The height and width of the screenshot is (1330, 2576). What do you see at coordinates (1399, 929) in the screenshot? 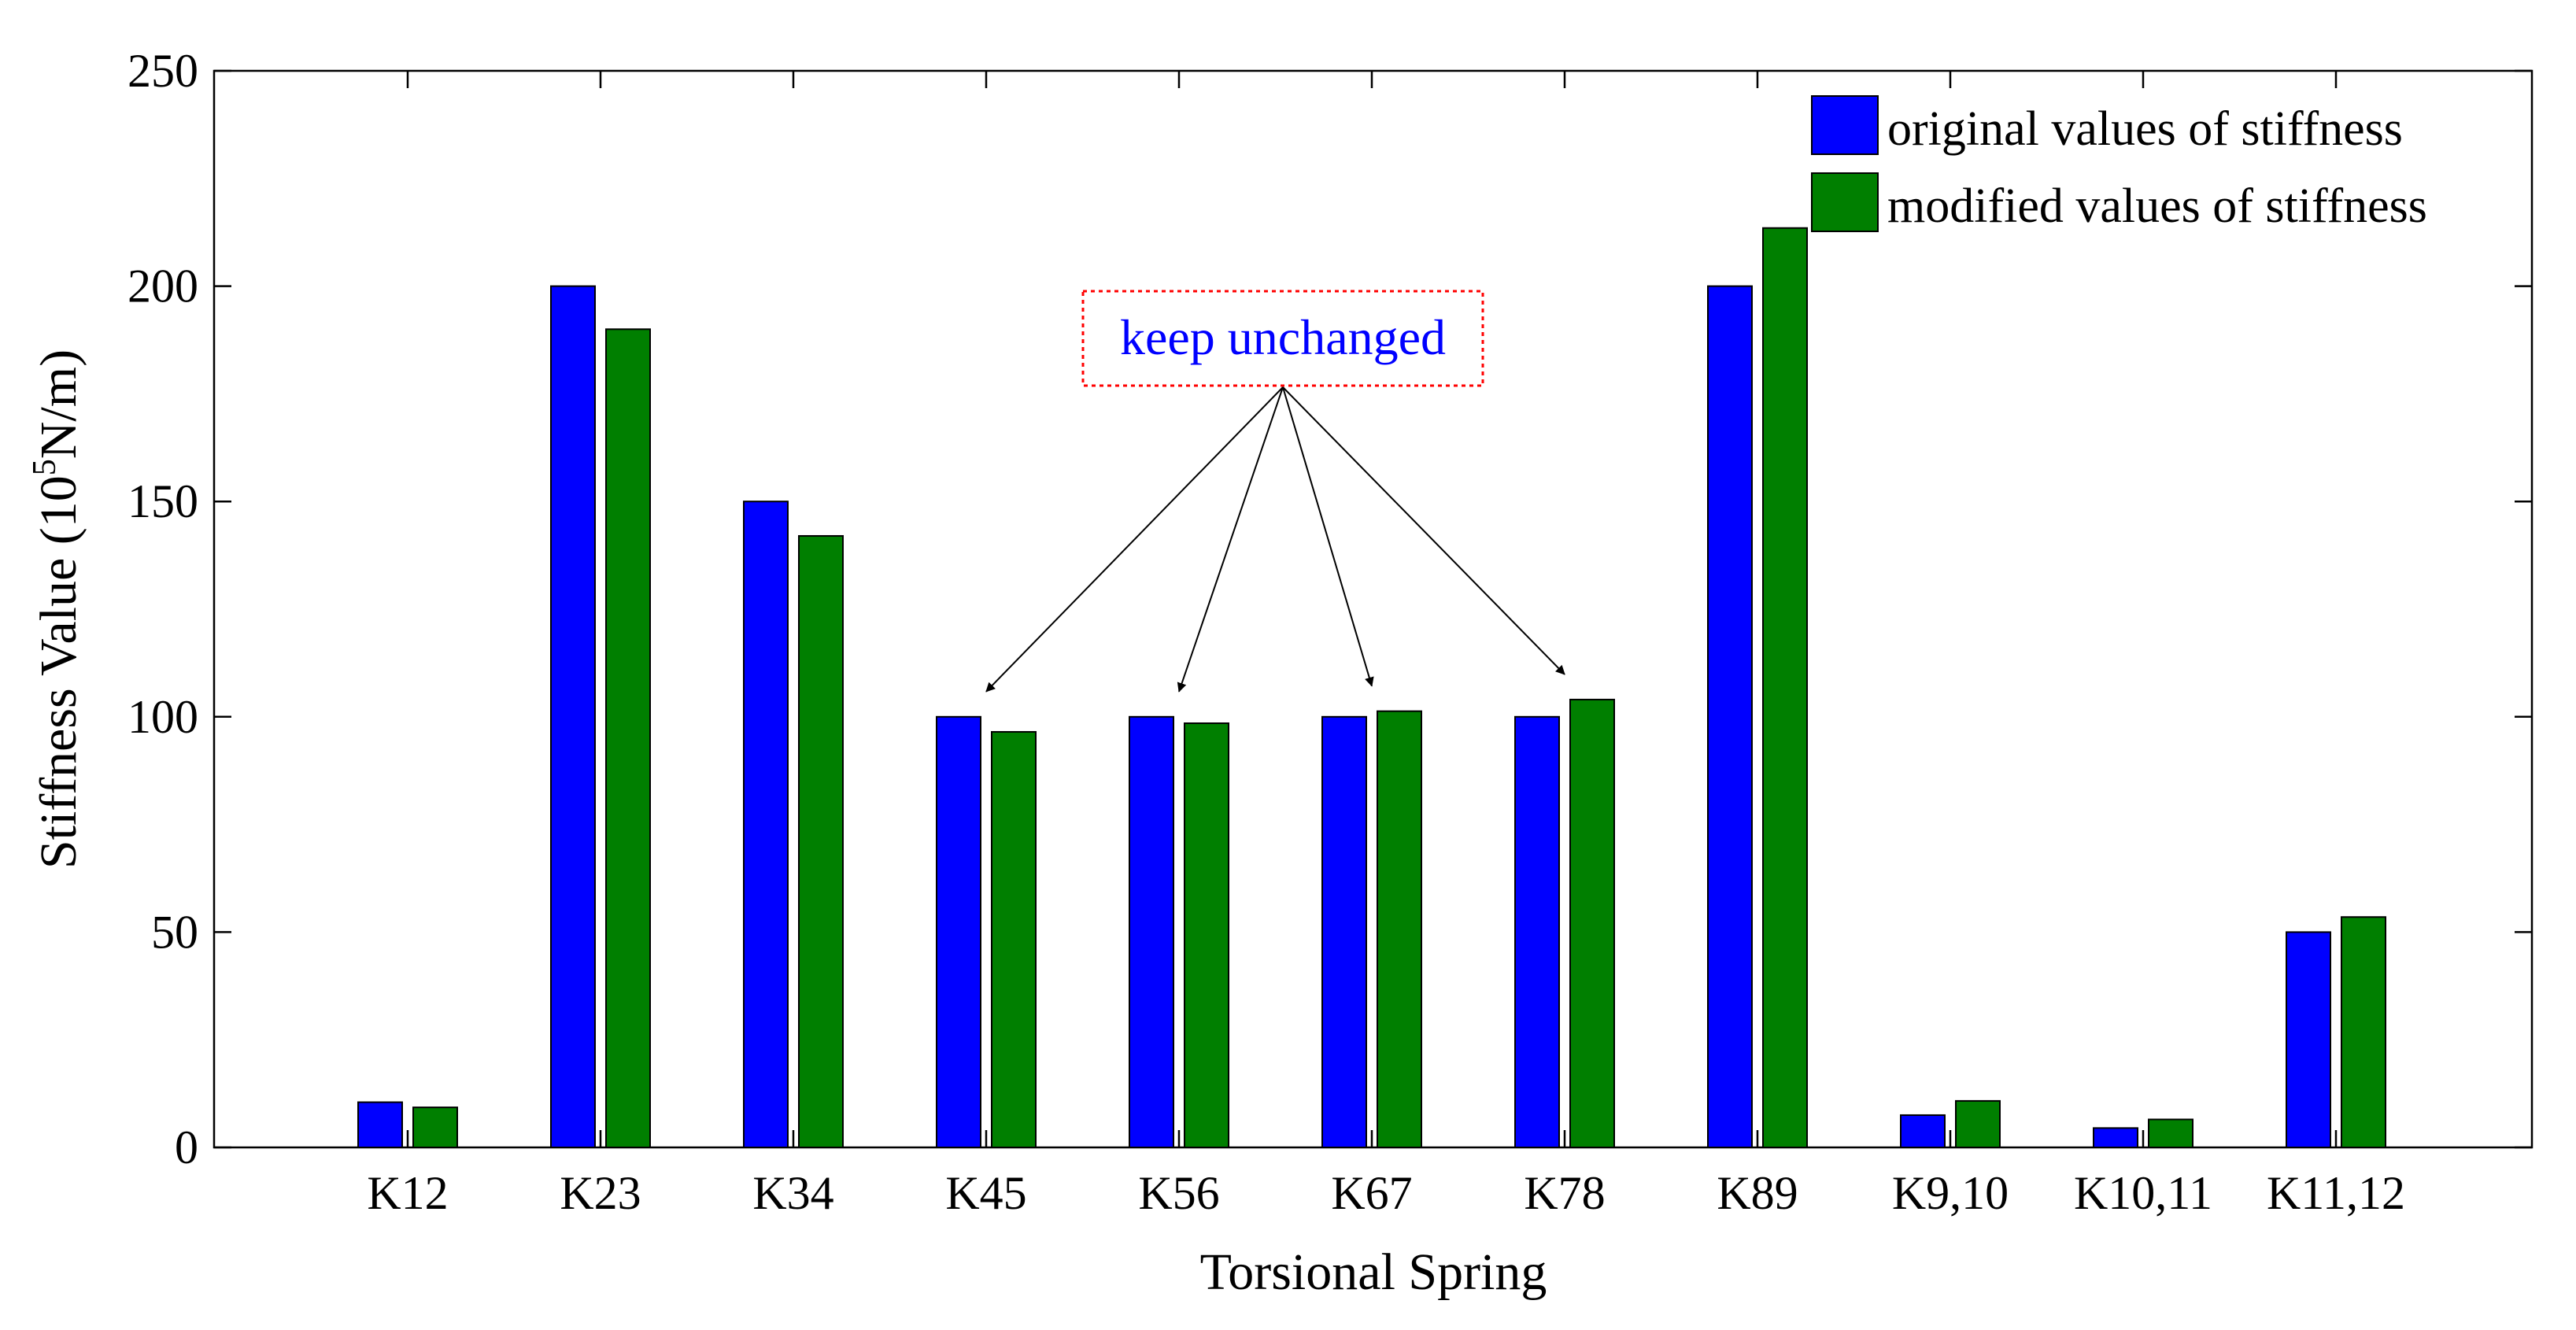
I see `bar-modified-K67` at bounding box center [1399, 929].